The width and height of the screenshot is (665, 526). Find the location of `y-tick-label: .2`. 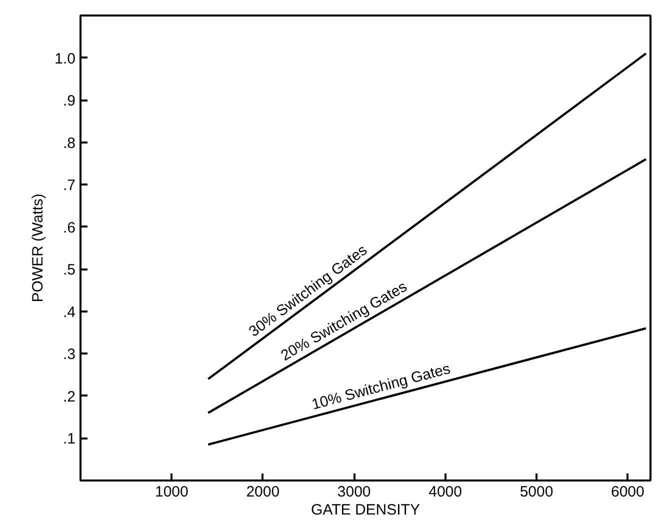

y-tick-label: .2 is located at coordinates (69, 397).